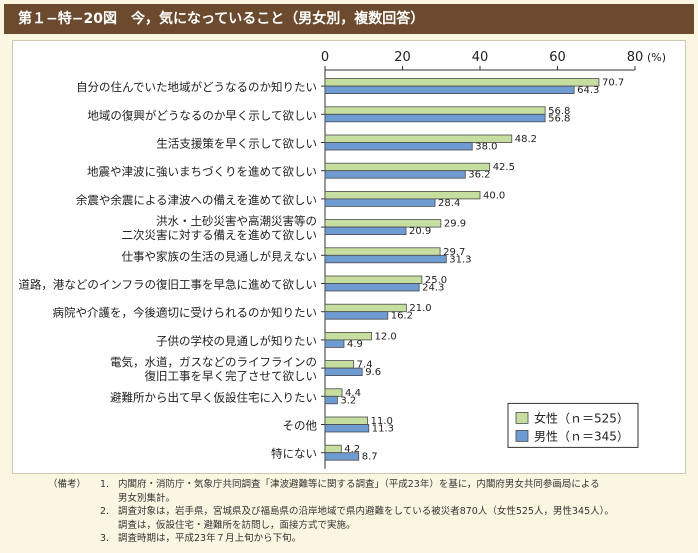 The height and width of the screenshot is (553, 698). Describe the element at coordinates (220, 256) in the screenshot. I see `category-label: 仕事や家族の生活の見通しが見えない` at that location.